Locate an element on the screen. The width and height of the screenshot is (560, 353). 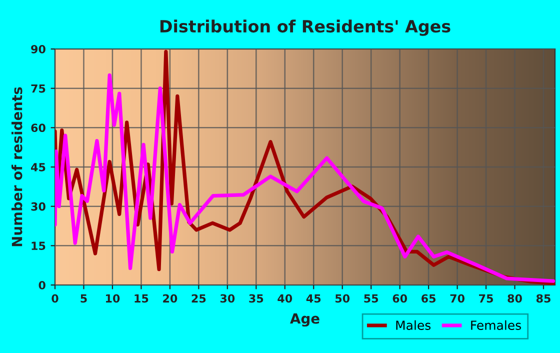
x-tick-label: 70 is located at coordinates (457, 298).